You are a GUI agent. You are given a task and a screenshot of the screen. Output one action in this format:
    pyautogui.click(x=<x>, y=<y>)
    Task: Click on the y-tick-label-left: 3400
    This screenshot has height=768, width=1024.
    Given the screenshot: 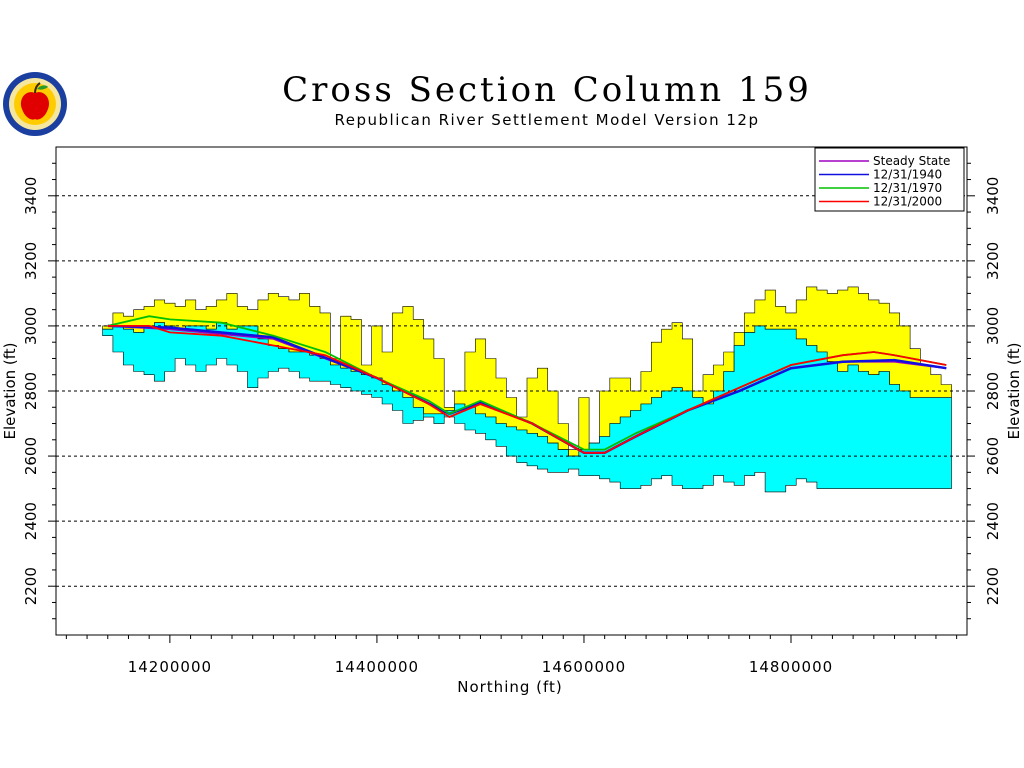 What is the action you would take?
    pyautogui.click(x=31, y=196)
    